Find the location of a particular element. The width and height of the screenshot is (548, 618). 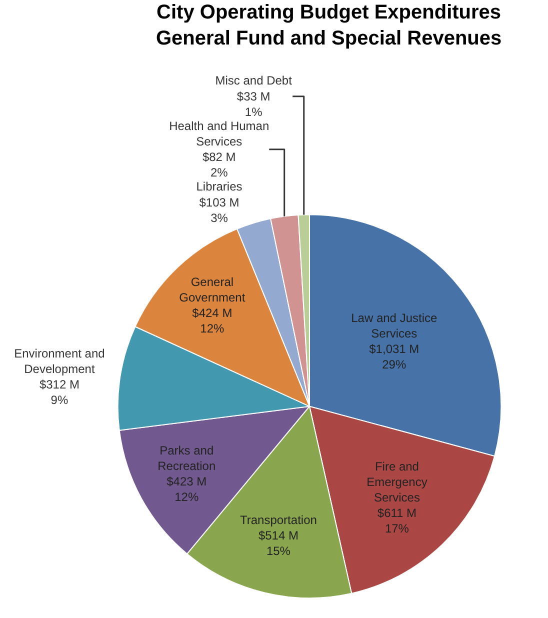

slice-label: Environment and Development is located at coordinates (59, 361).